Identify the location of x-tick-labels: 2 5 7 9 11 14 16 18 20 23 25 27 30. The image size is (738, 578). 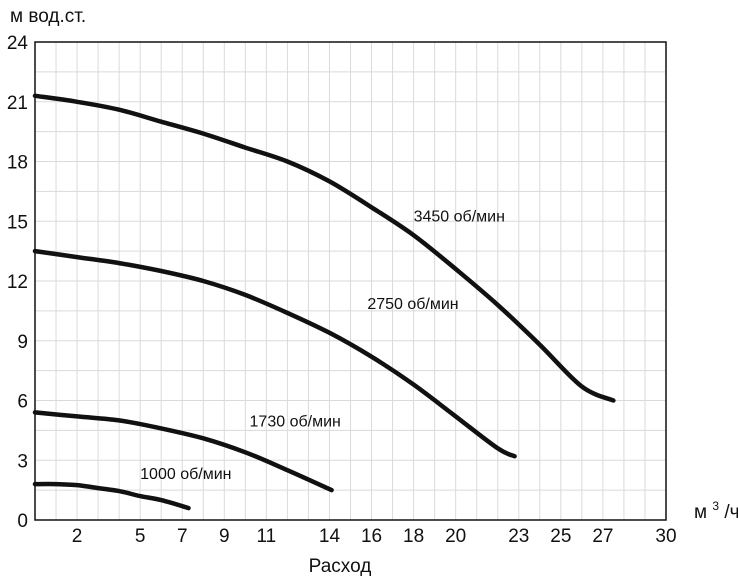
(374, 536).